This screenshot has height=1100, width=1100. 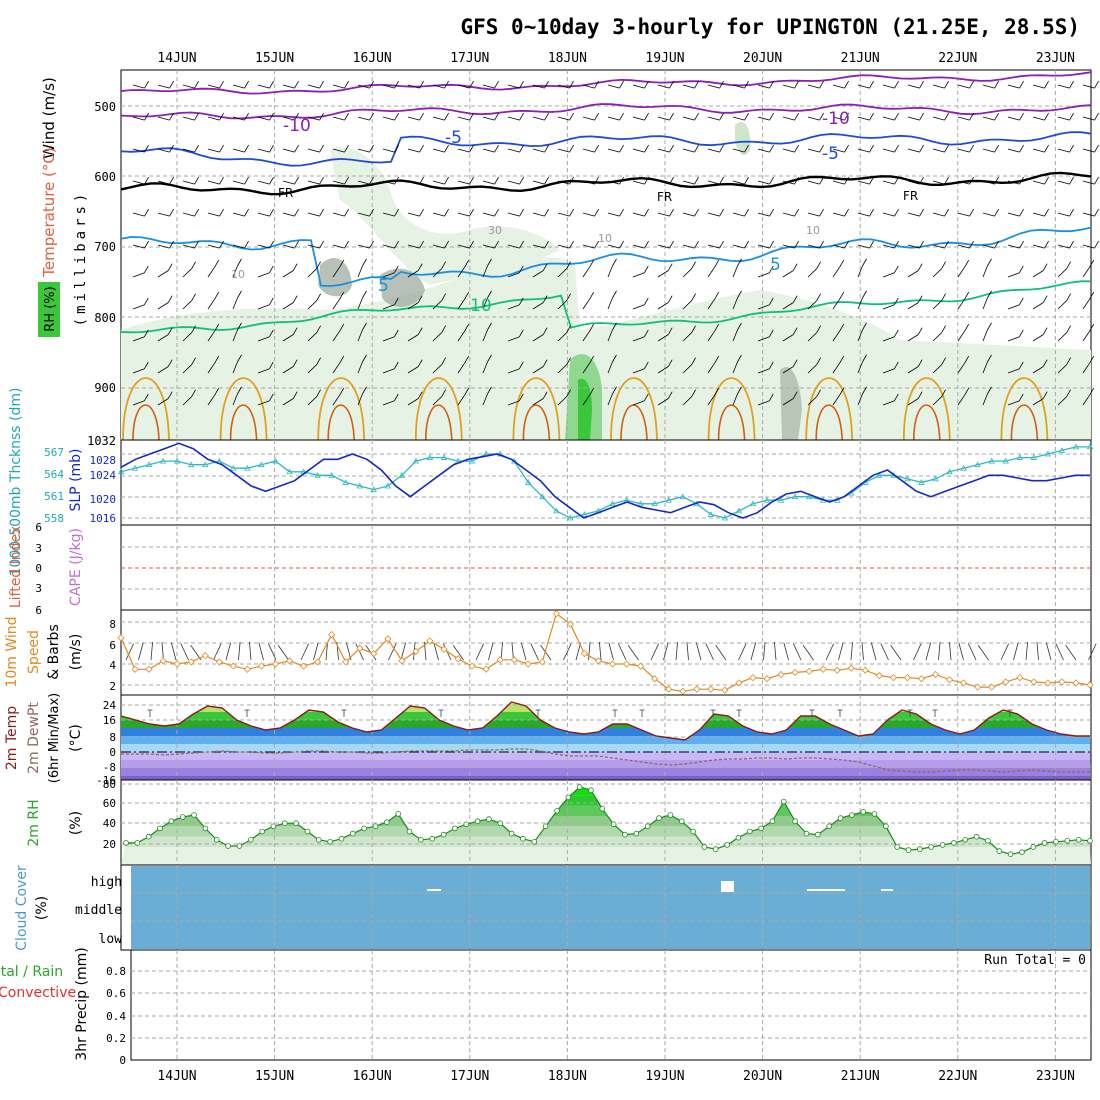 I want to click on slp-ticks: 1028 1024 1020 1016, so click(x=103, y=489).